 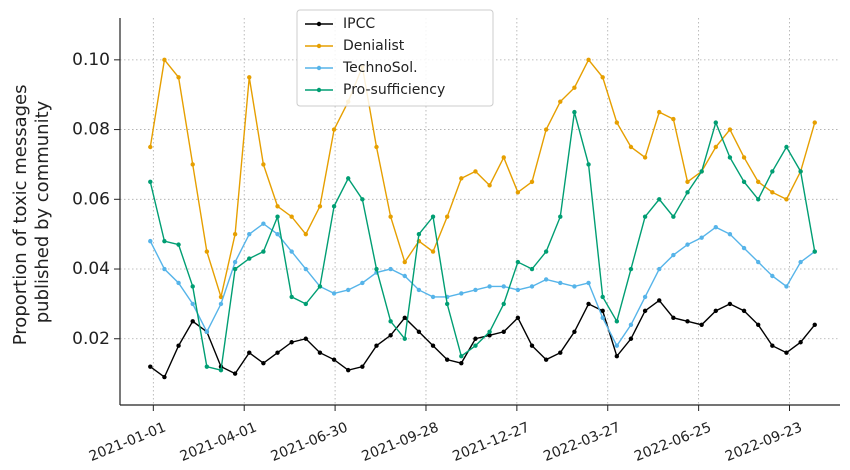 I want to click on x-tick-label: 2021-12-27, so click(x=490, y=442).